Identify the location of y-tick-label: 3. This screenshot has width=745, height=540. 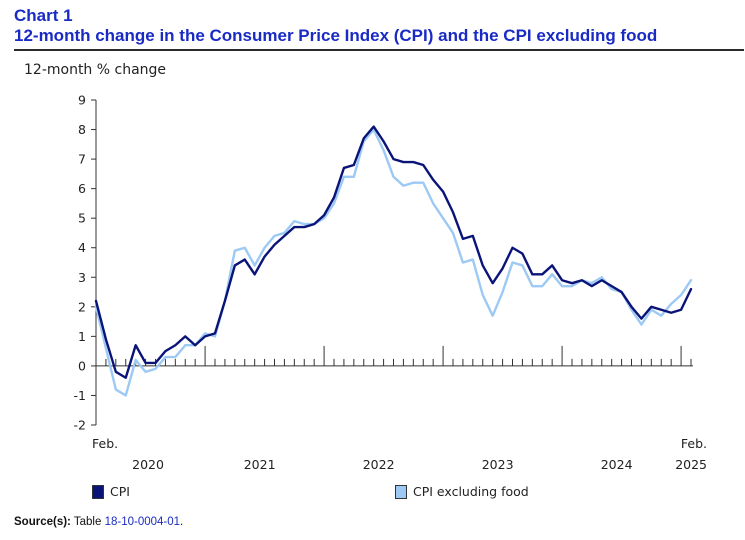
(82, 277).